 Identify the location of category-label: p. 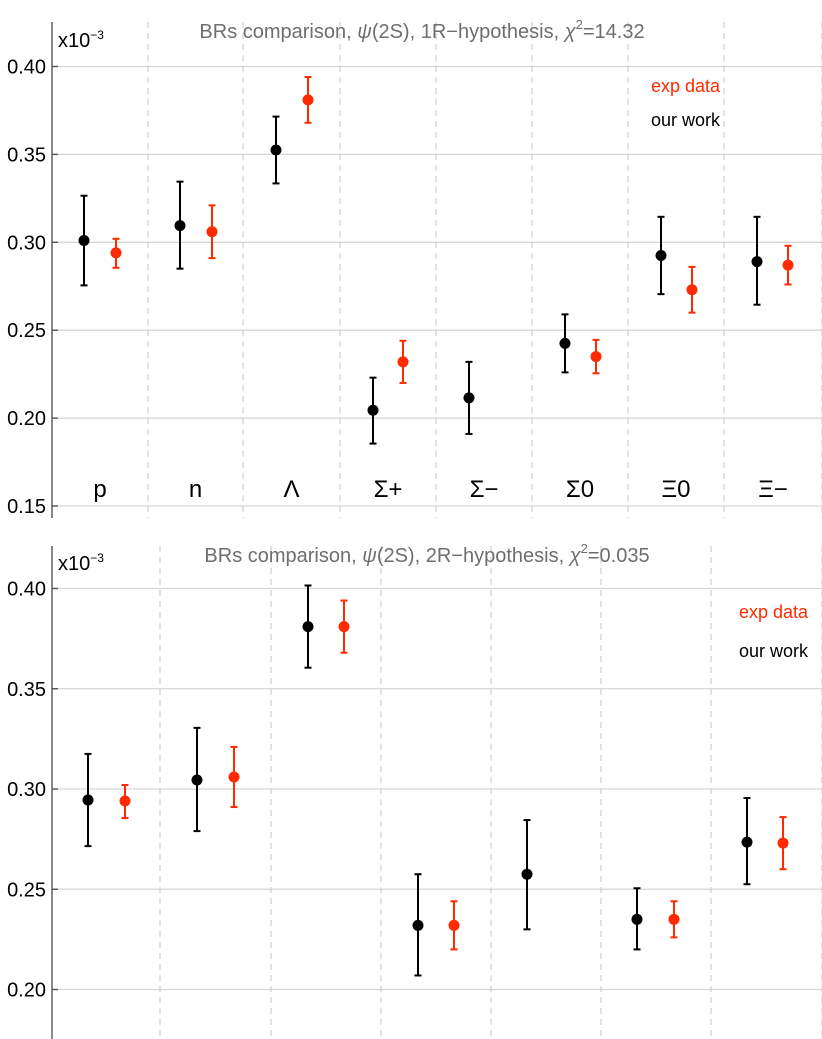
(99, 489).